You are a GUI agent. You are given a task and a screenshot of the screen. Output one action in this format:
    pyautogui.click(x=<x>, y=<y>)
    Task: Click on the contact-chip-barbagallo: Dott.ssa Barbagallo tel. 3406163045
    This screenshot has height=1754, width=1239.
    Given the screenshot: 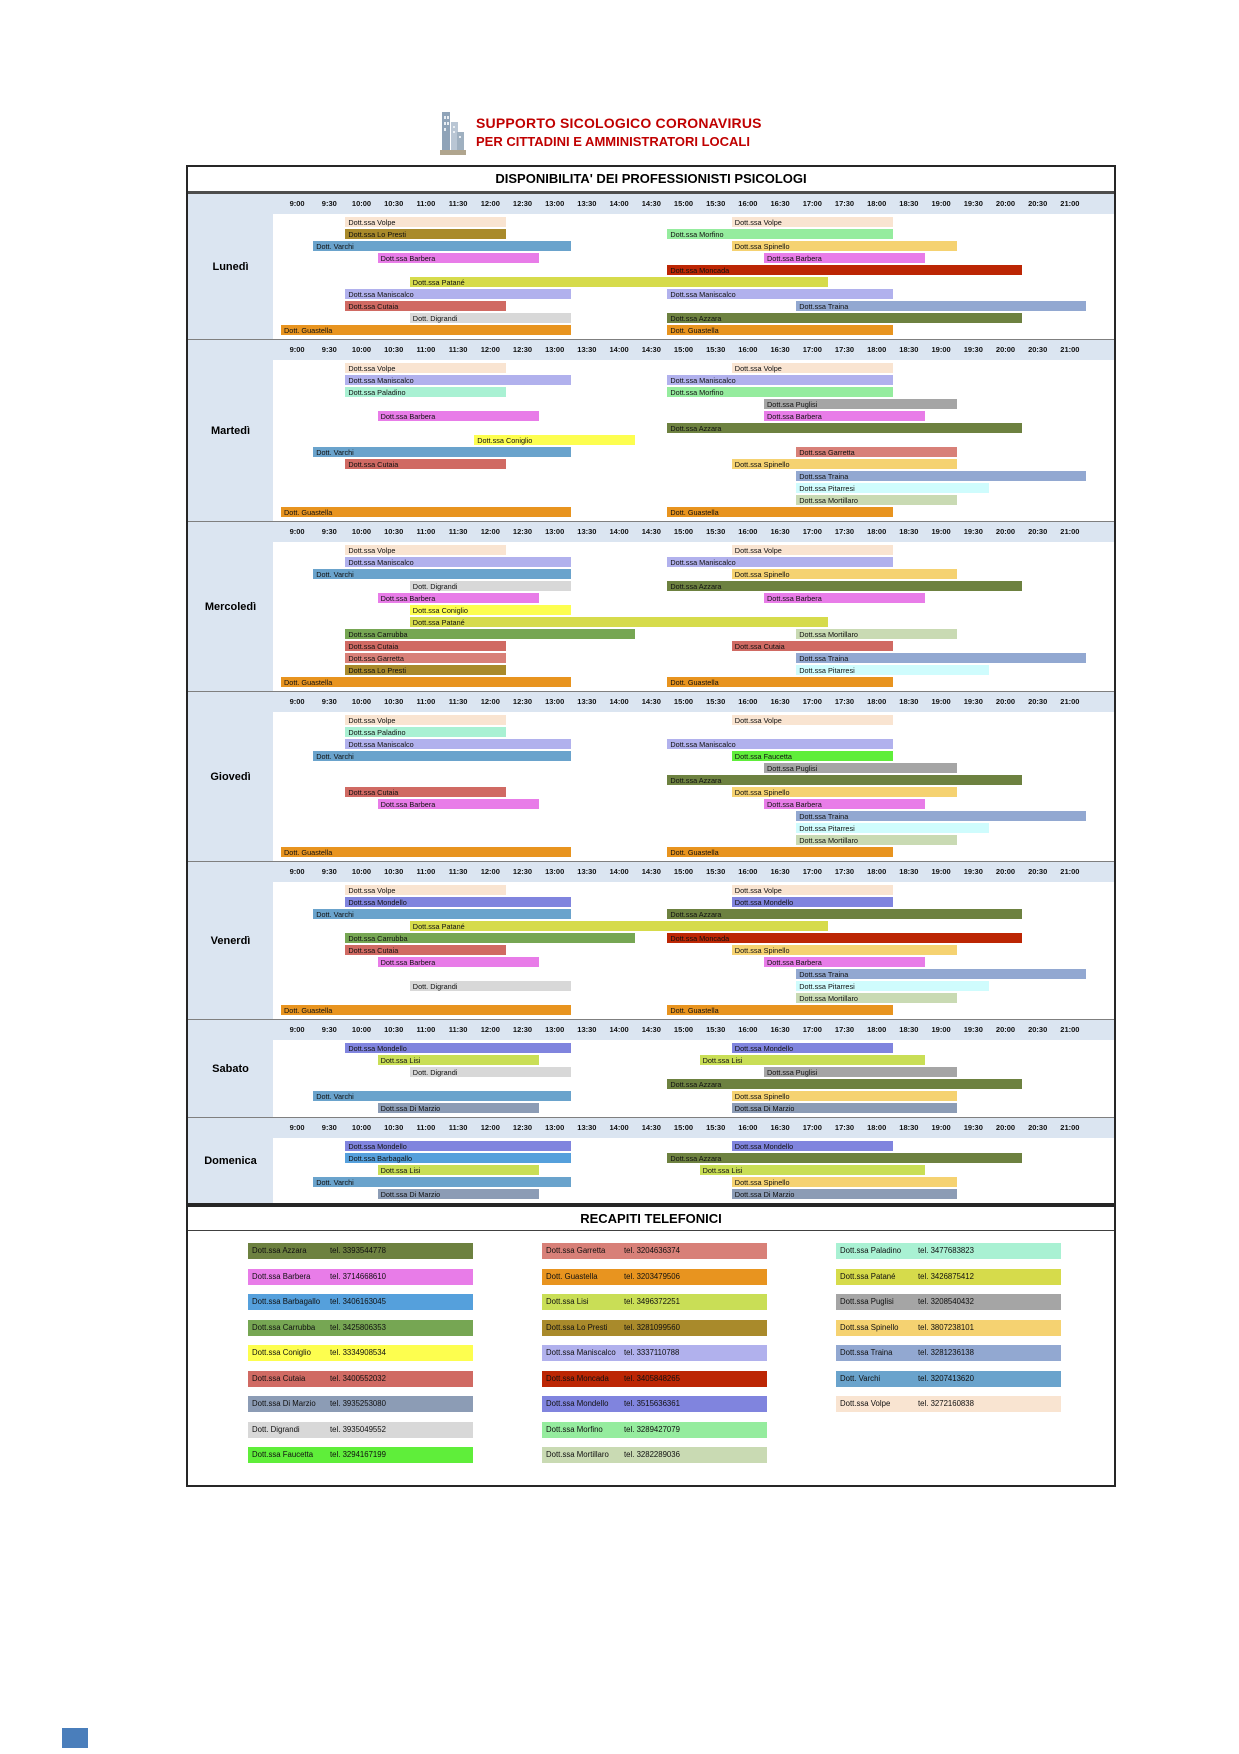 What is the action you would take?
    pyautogui.click(x=360, y=1302)
    